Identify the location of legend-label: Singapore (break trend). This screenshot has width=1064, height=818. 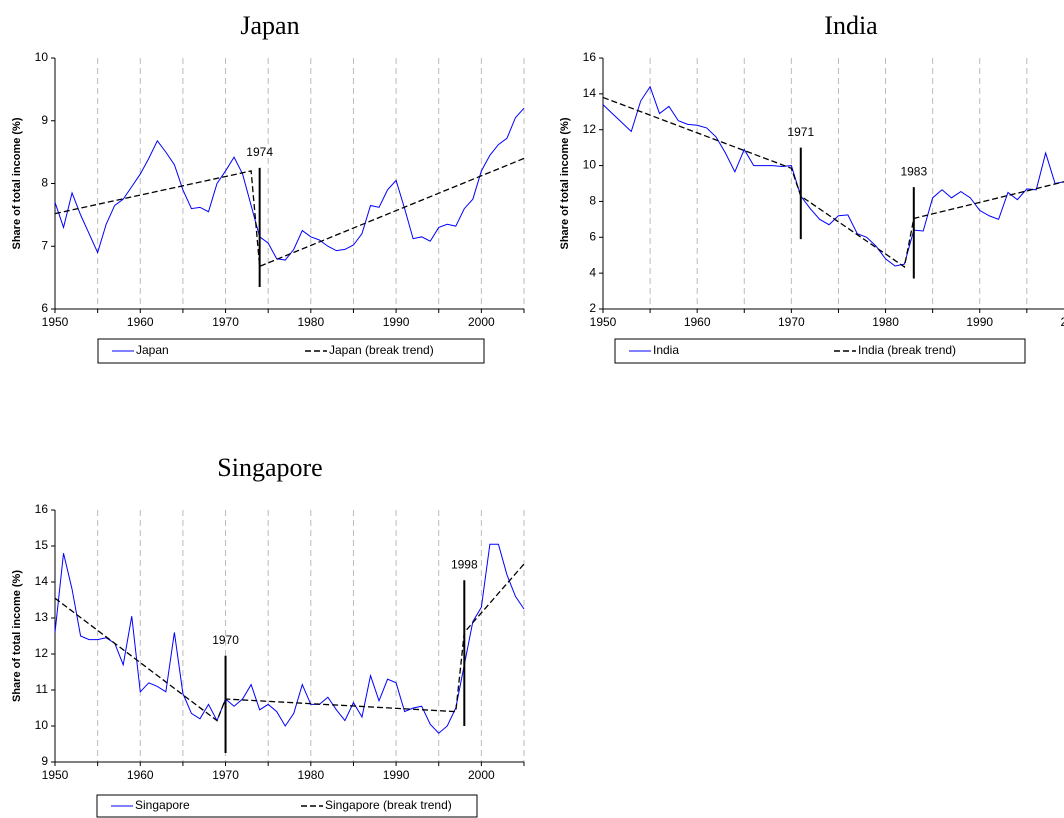
(388, 805).